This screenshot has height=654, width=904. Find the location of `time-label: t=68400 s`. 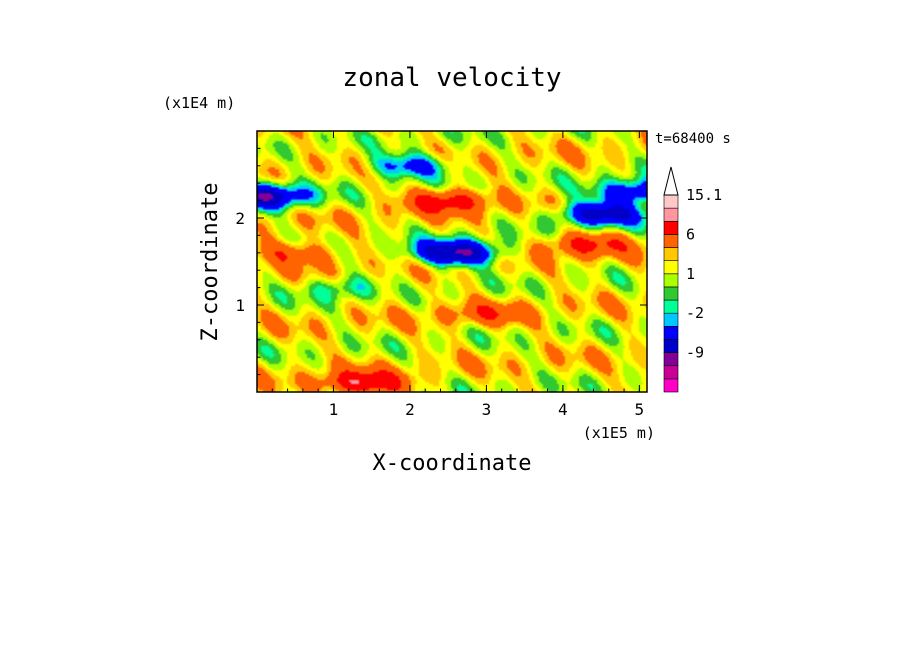

time-label: t=68400 s is located at coordinates (693, 139).